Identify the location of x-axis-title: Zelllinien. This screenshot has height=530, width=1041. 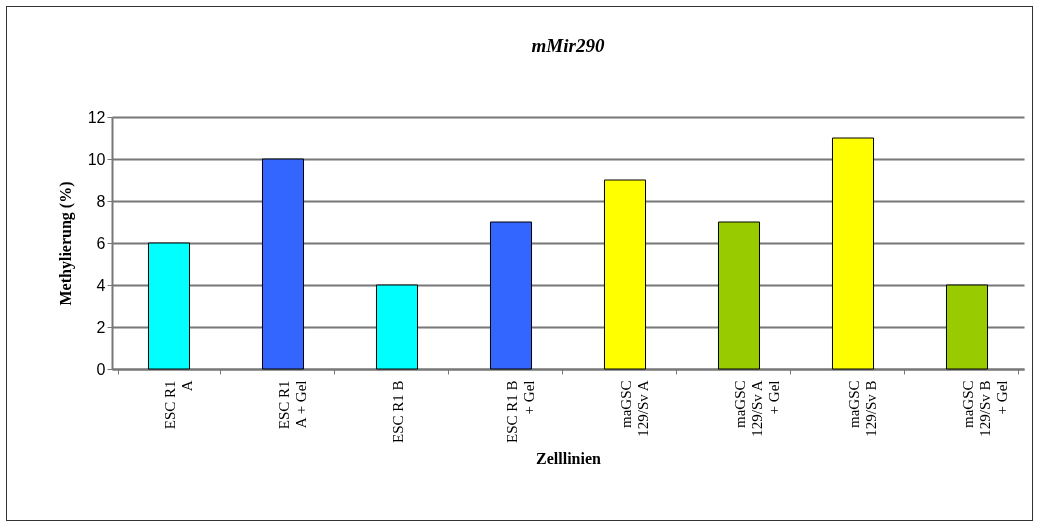
(569, 459).